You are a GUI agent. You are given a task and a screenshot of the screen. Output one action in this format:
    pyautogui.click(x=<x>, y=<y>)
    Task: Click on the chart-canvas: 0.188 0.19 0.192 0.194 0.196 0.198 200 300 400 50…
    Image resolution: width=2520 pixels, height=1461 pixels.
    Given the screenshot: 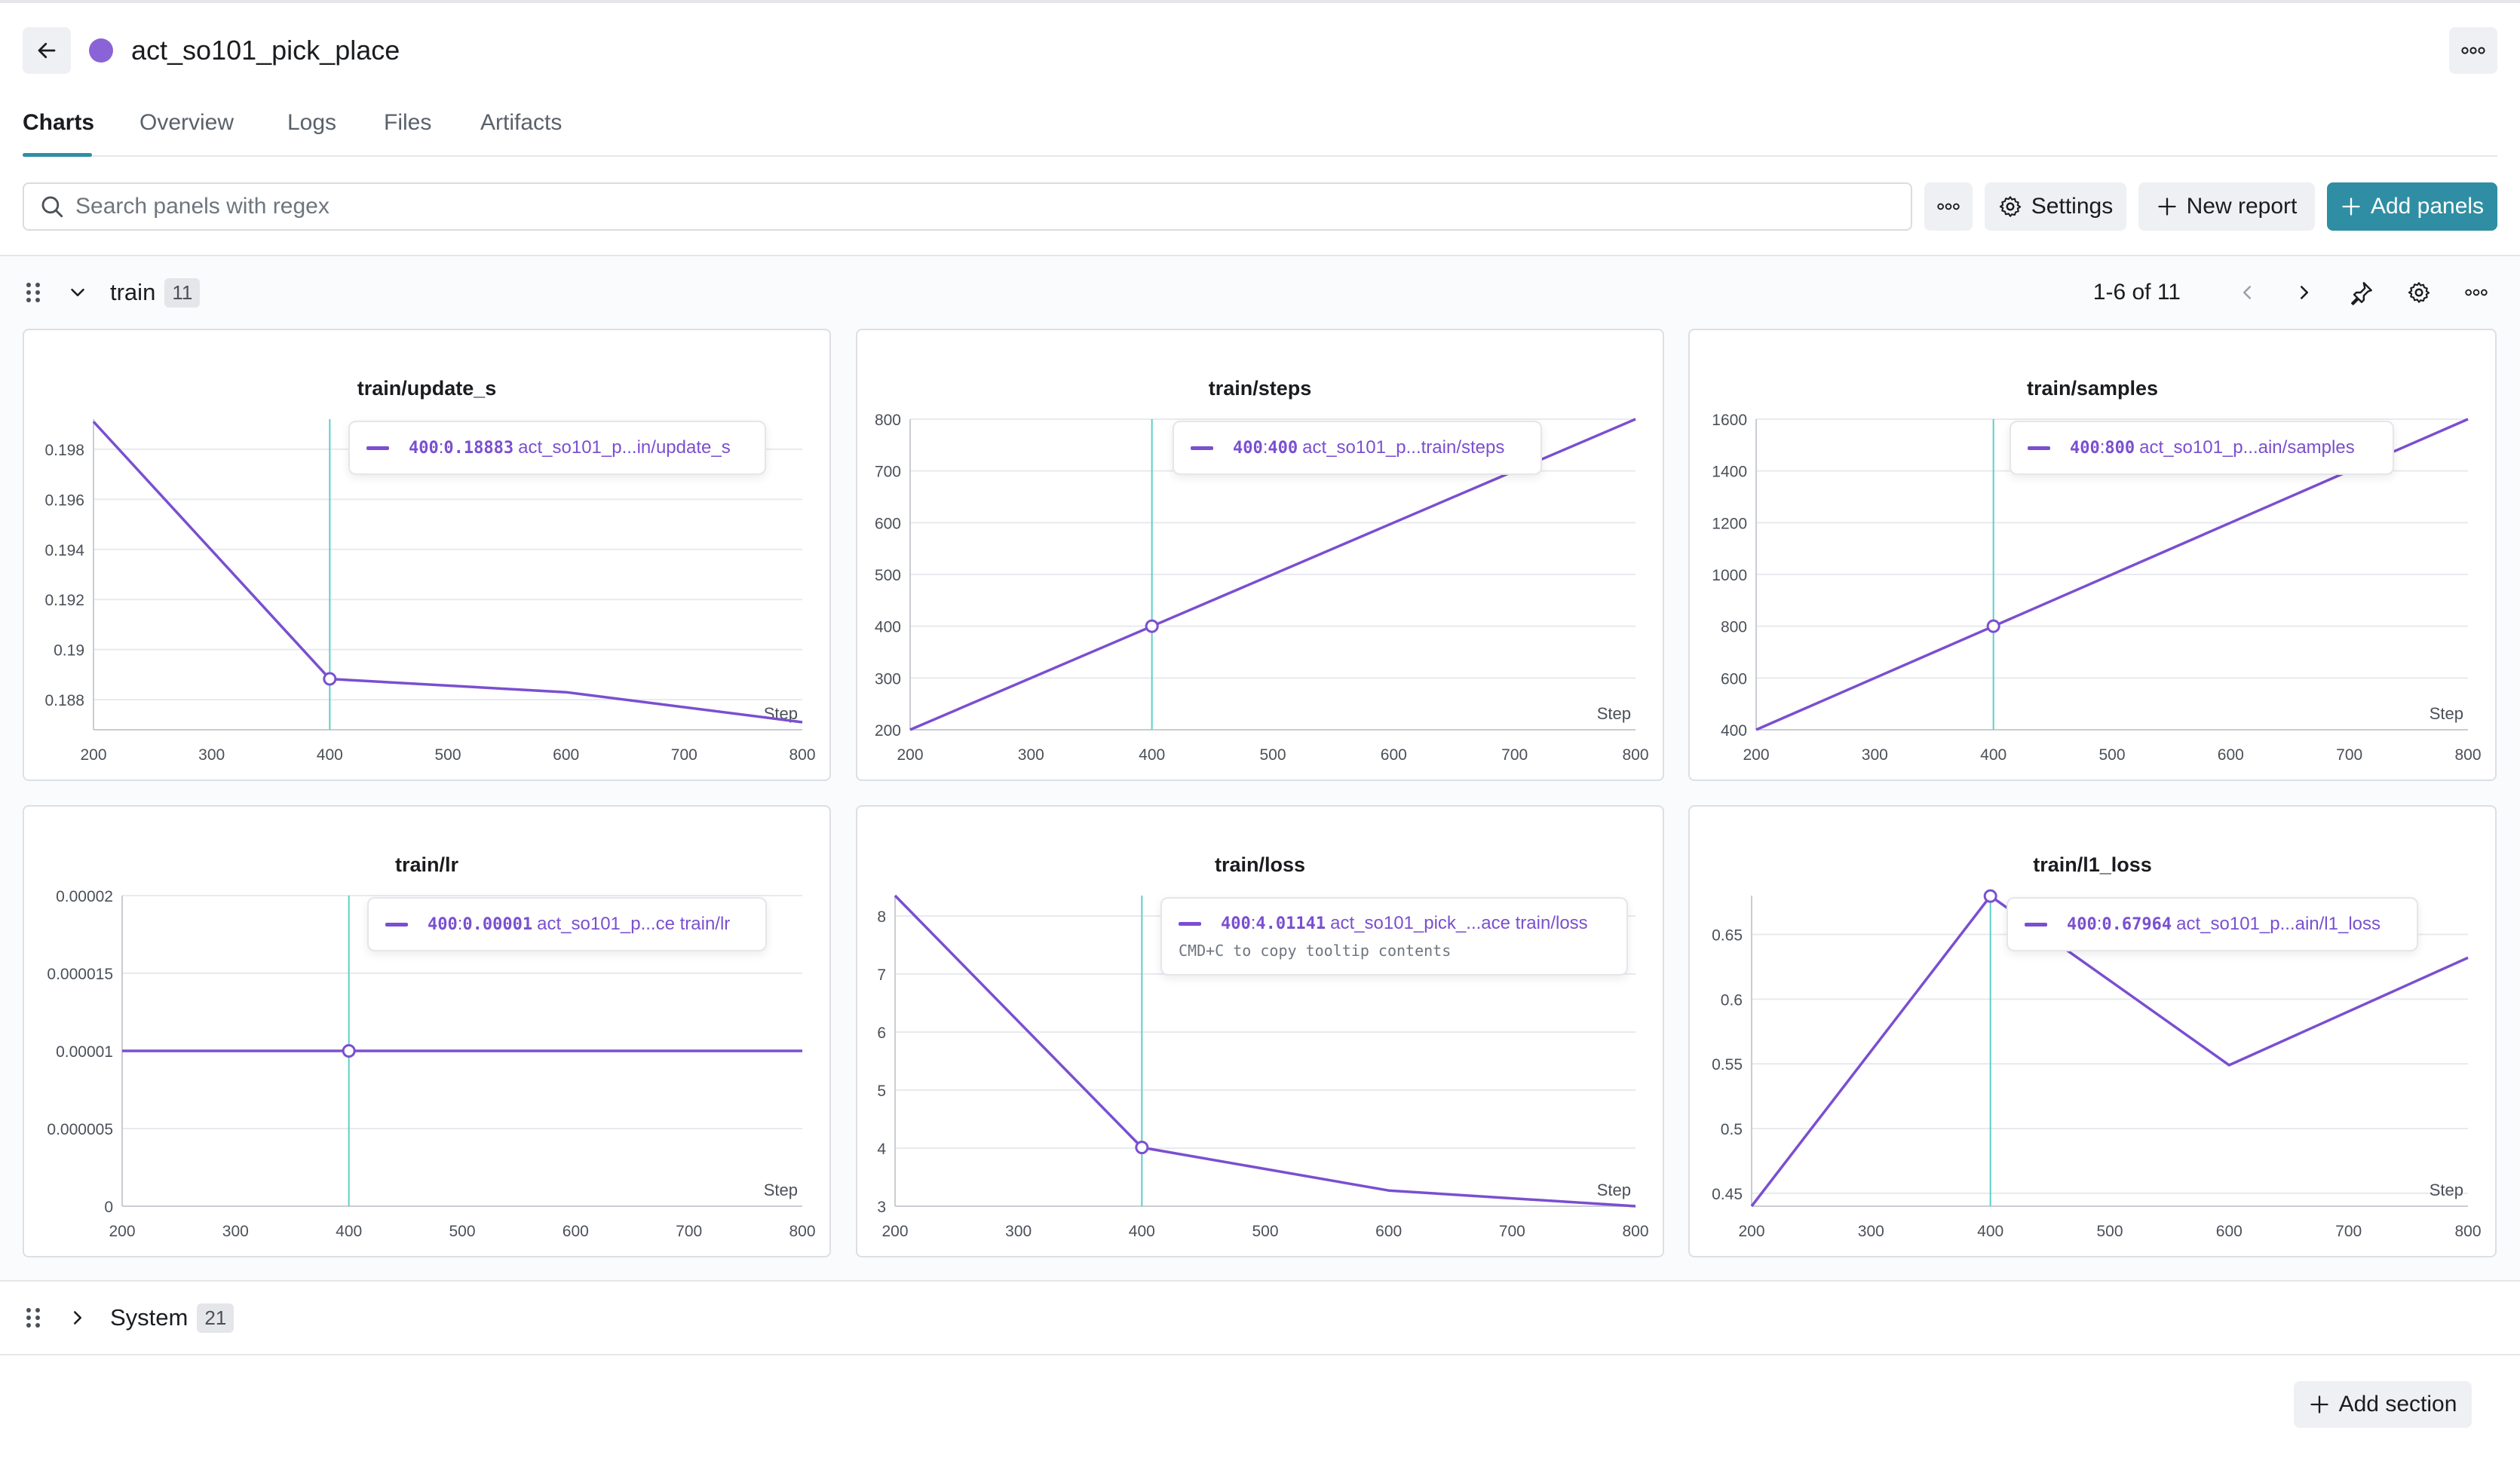 What is the action you would take?
    pyautogui.click(x=428, y=557)
    